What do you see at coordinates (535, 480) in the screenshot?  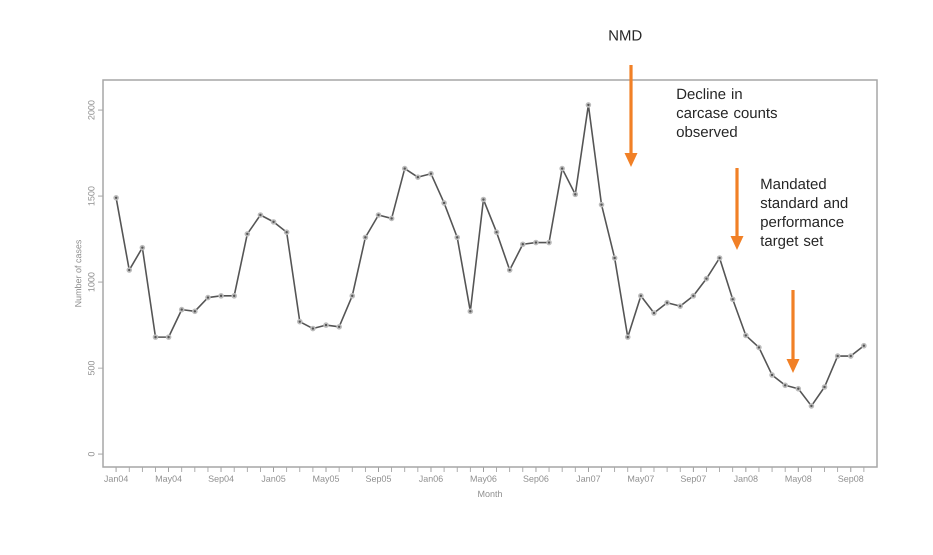 I see `x-tick-label: Sep06` at bounding box center [535, 480].